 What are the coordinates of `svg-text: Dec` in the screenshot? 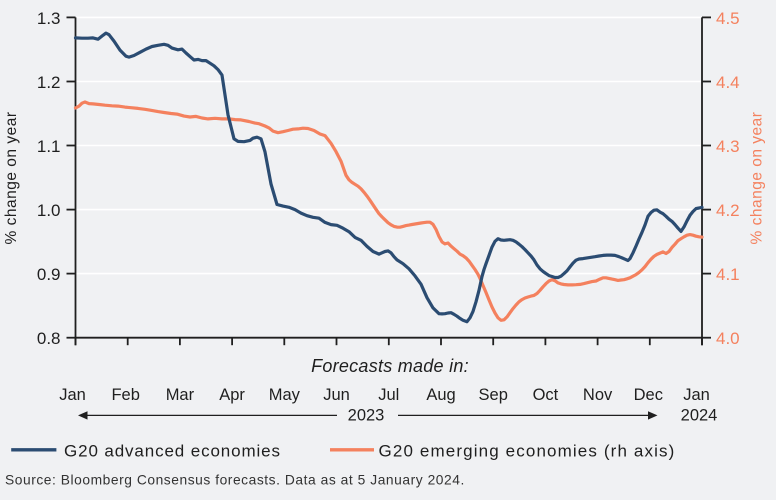 It's located at (648, 395).